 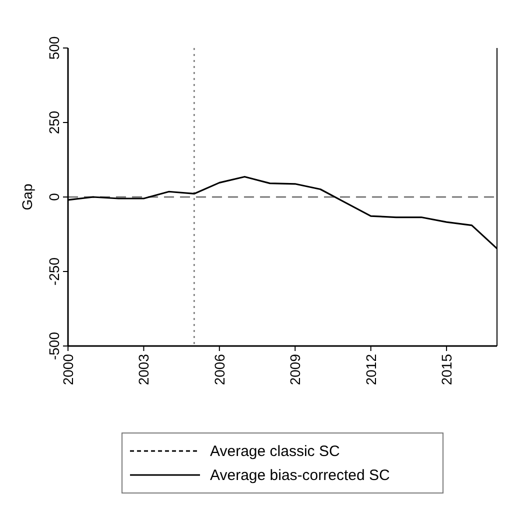 What do you see at coordinates (370, 370) in the screenshot?
I see `x-tick-label: 2012` at bounding box center [370, 370].